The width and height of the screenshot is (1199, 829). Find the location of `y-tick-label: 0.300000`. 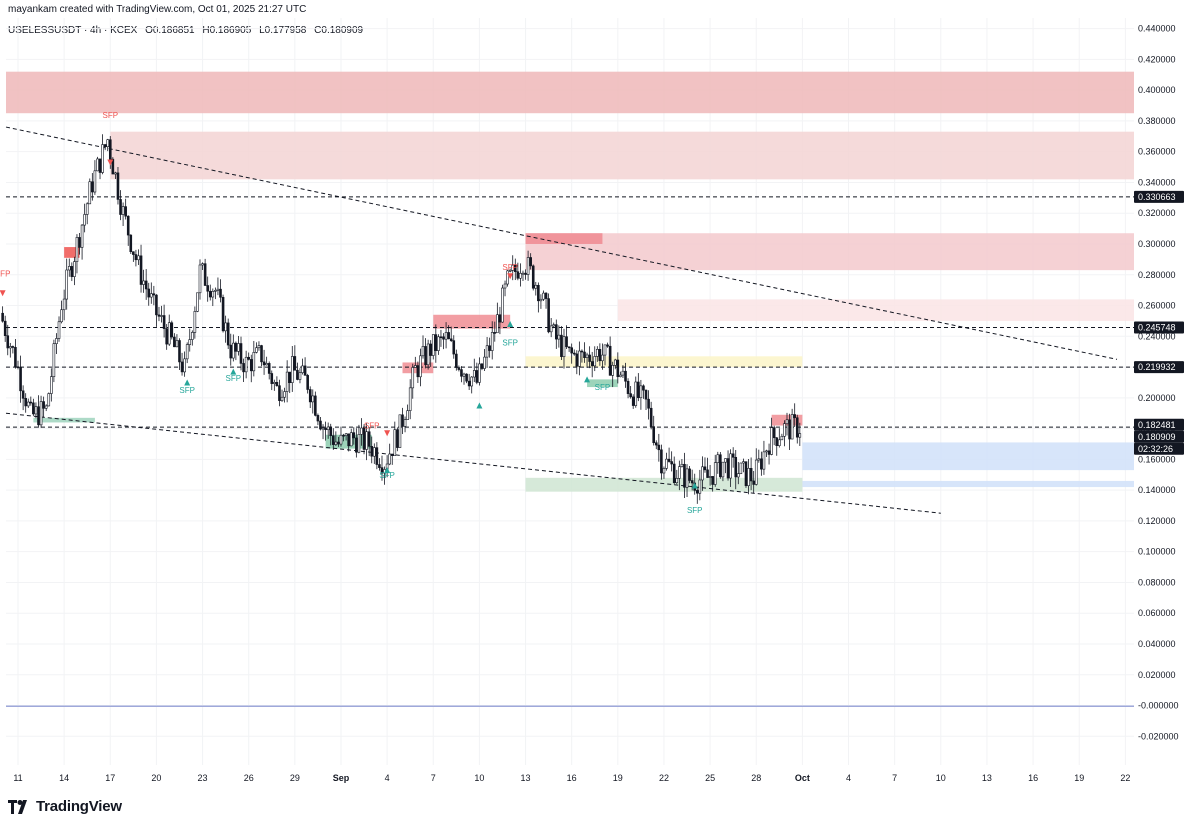

y-tick-label: 0.300000 is located at coordinates (1157, 244).